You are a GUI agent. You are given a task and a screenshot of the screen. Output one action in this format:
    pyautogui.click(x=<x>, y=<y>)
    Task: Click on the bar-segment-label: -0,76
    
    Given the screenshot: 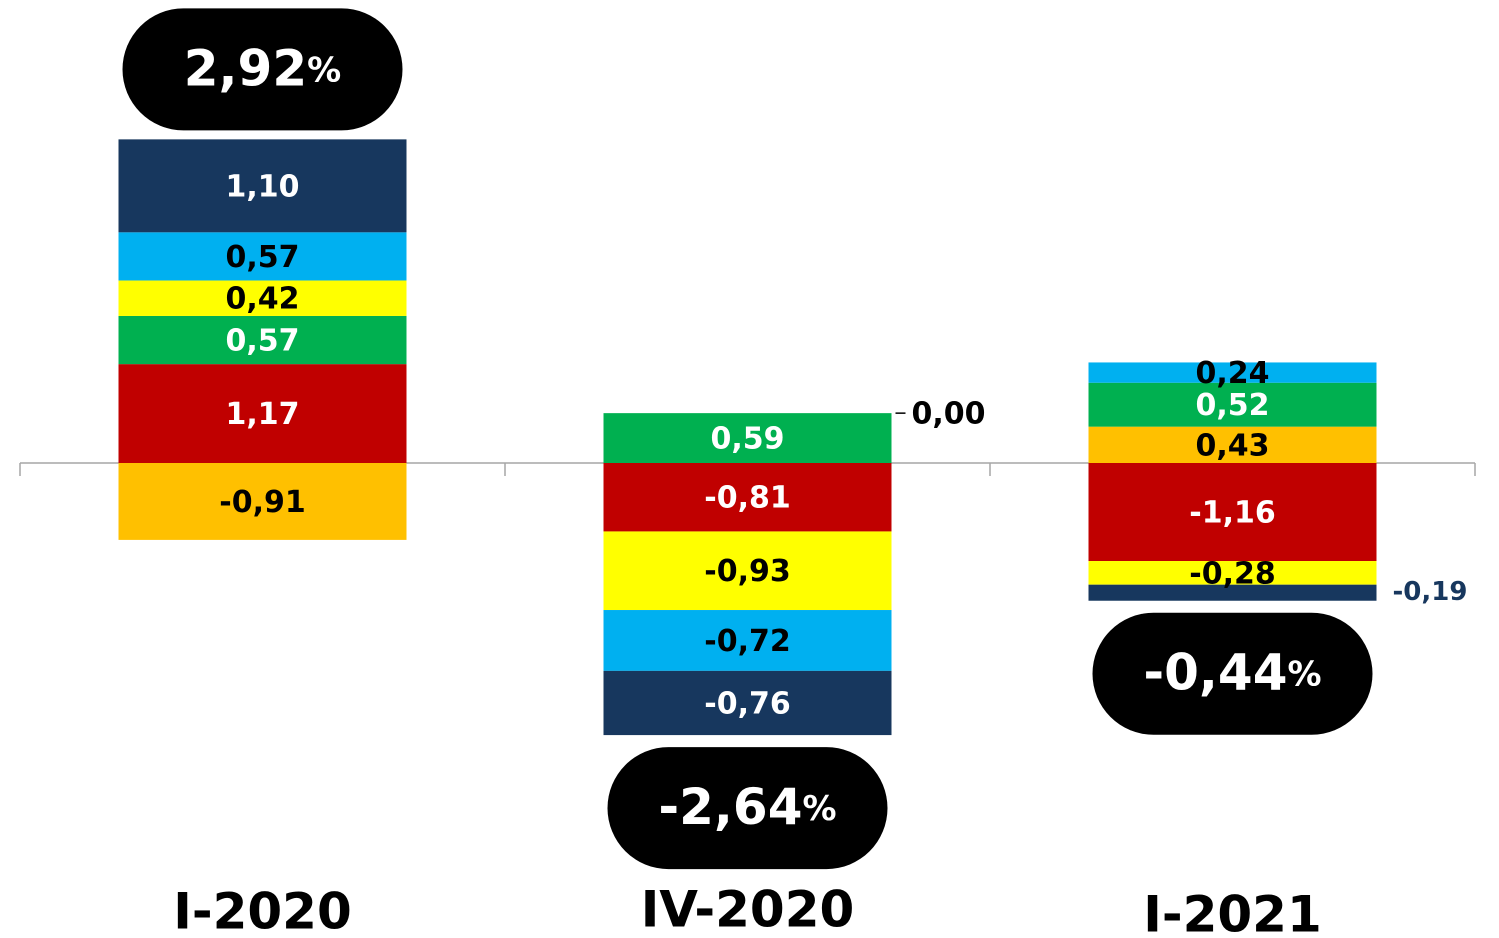 What is the action you would take?
    pyautogui.click(x=747, y=703)
    